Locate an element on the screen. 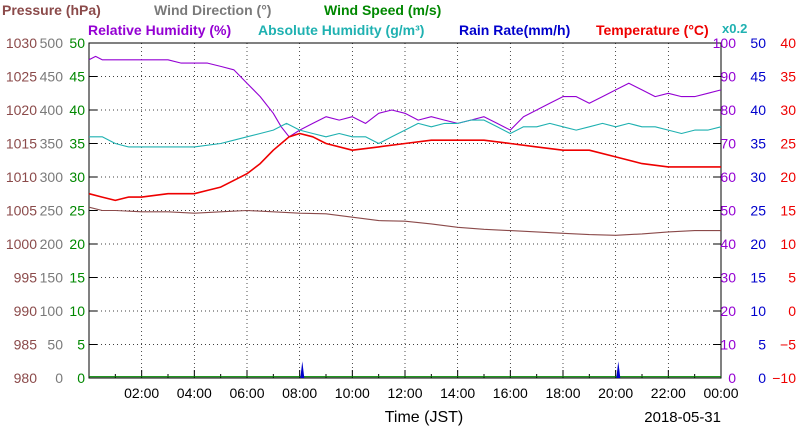  y-tick-label-rain: 40 is located at coordinates (758, 110).